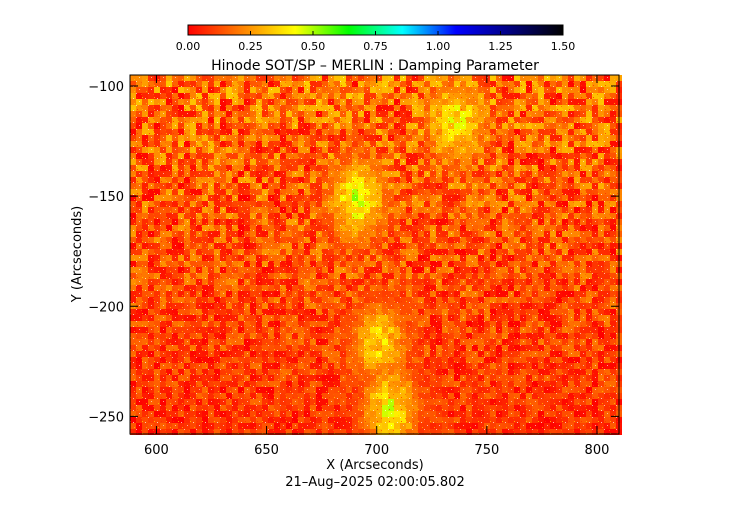 Image resolution: width=750 pixels, height=512 pixels. What do you see at coordinates (376, 450) in the screenshot?
I see `x-tick-label: 700` at bounding box center [376, 450].